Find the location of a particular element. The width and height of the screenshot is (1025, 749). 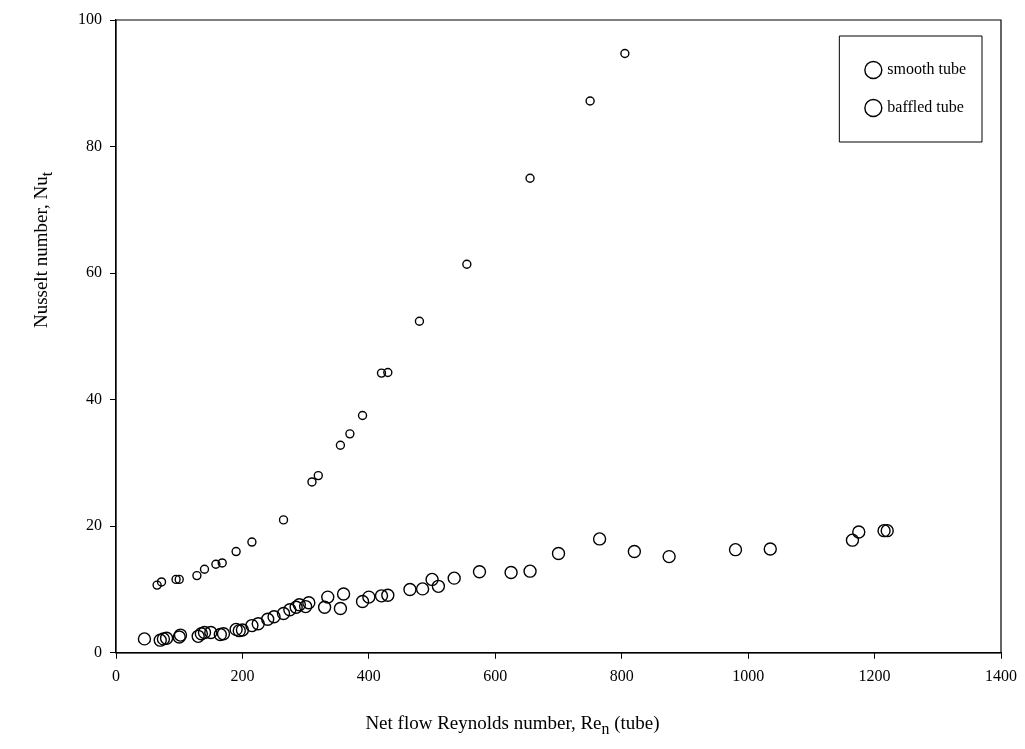

x-tick-label: 1000 is located at coordinates (748, 675).